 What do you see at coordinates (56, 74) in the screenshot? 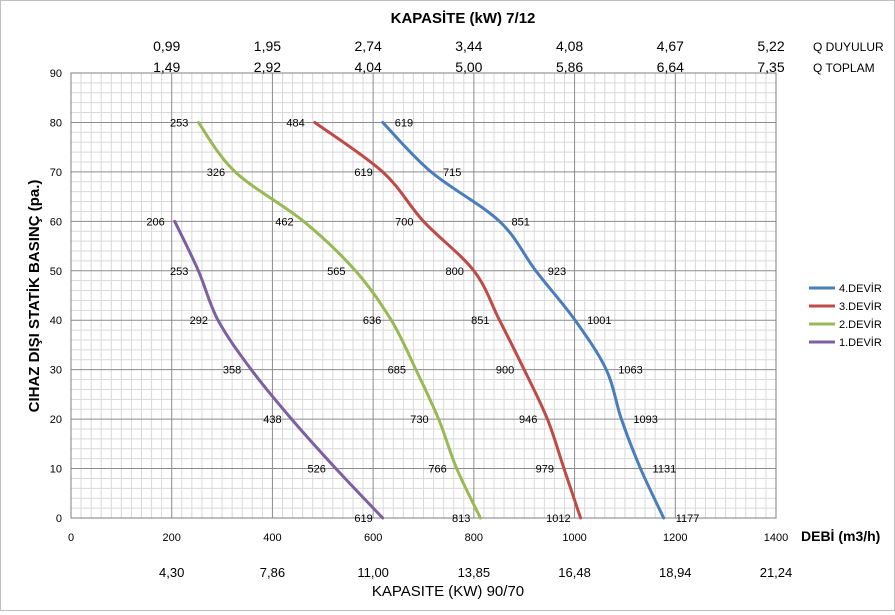
I see `y-tick-label: 90` at bounding box center [56, 74].